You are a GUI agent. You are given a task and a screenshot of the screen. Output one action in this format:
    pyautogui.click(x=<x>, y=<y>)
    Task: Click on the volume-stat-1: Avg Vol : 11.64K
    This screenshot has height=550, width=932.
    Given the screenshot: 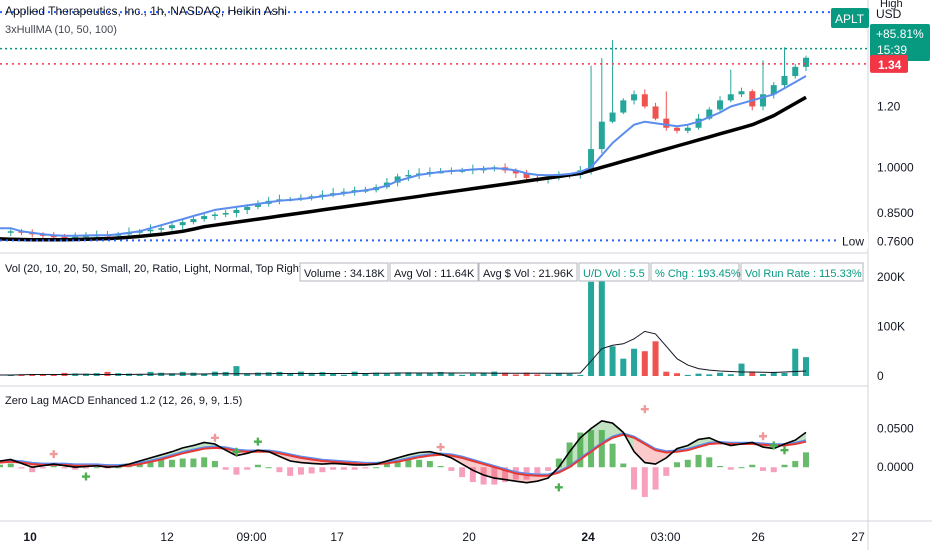 What is the action you would take?
    pyautogui.click(x=434, y=274)
    